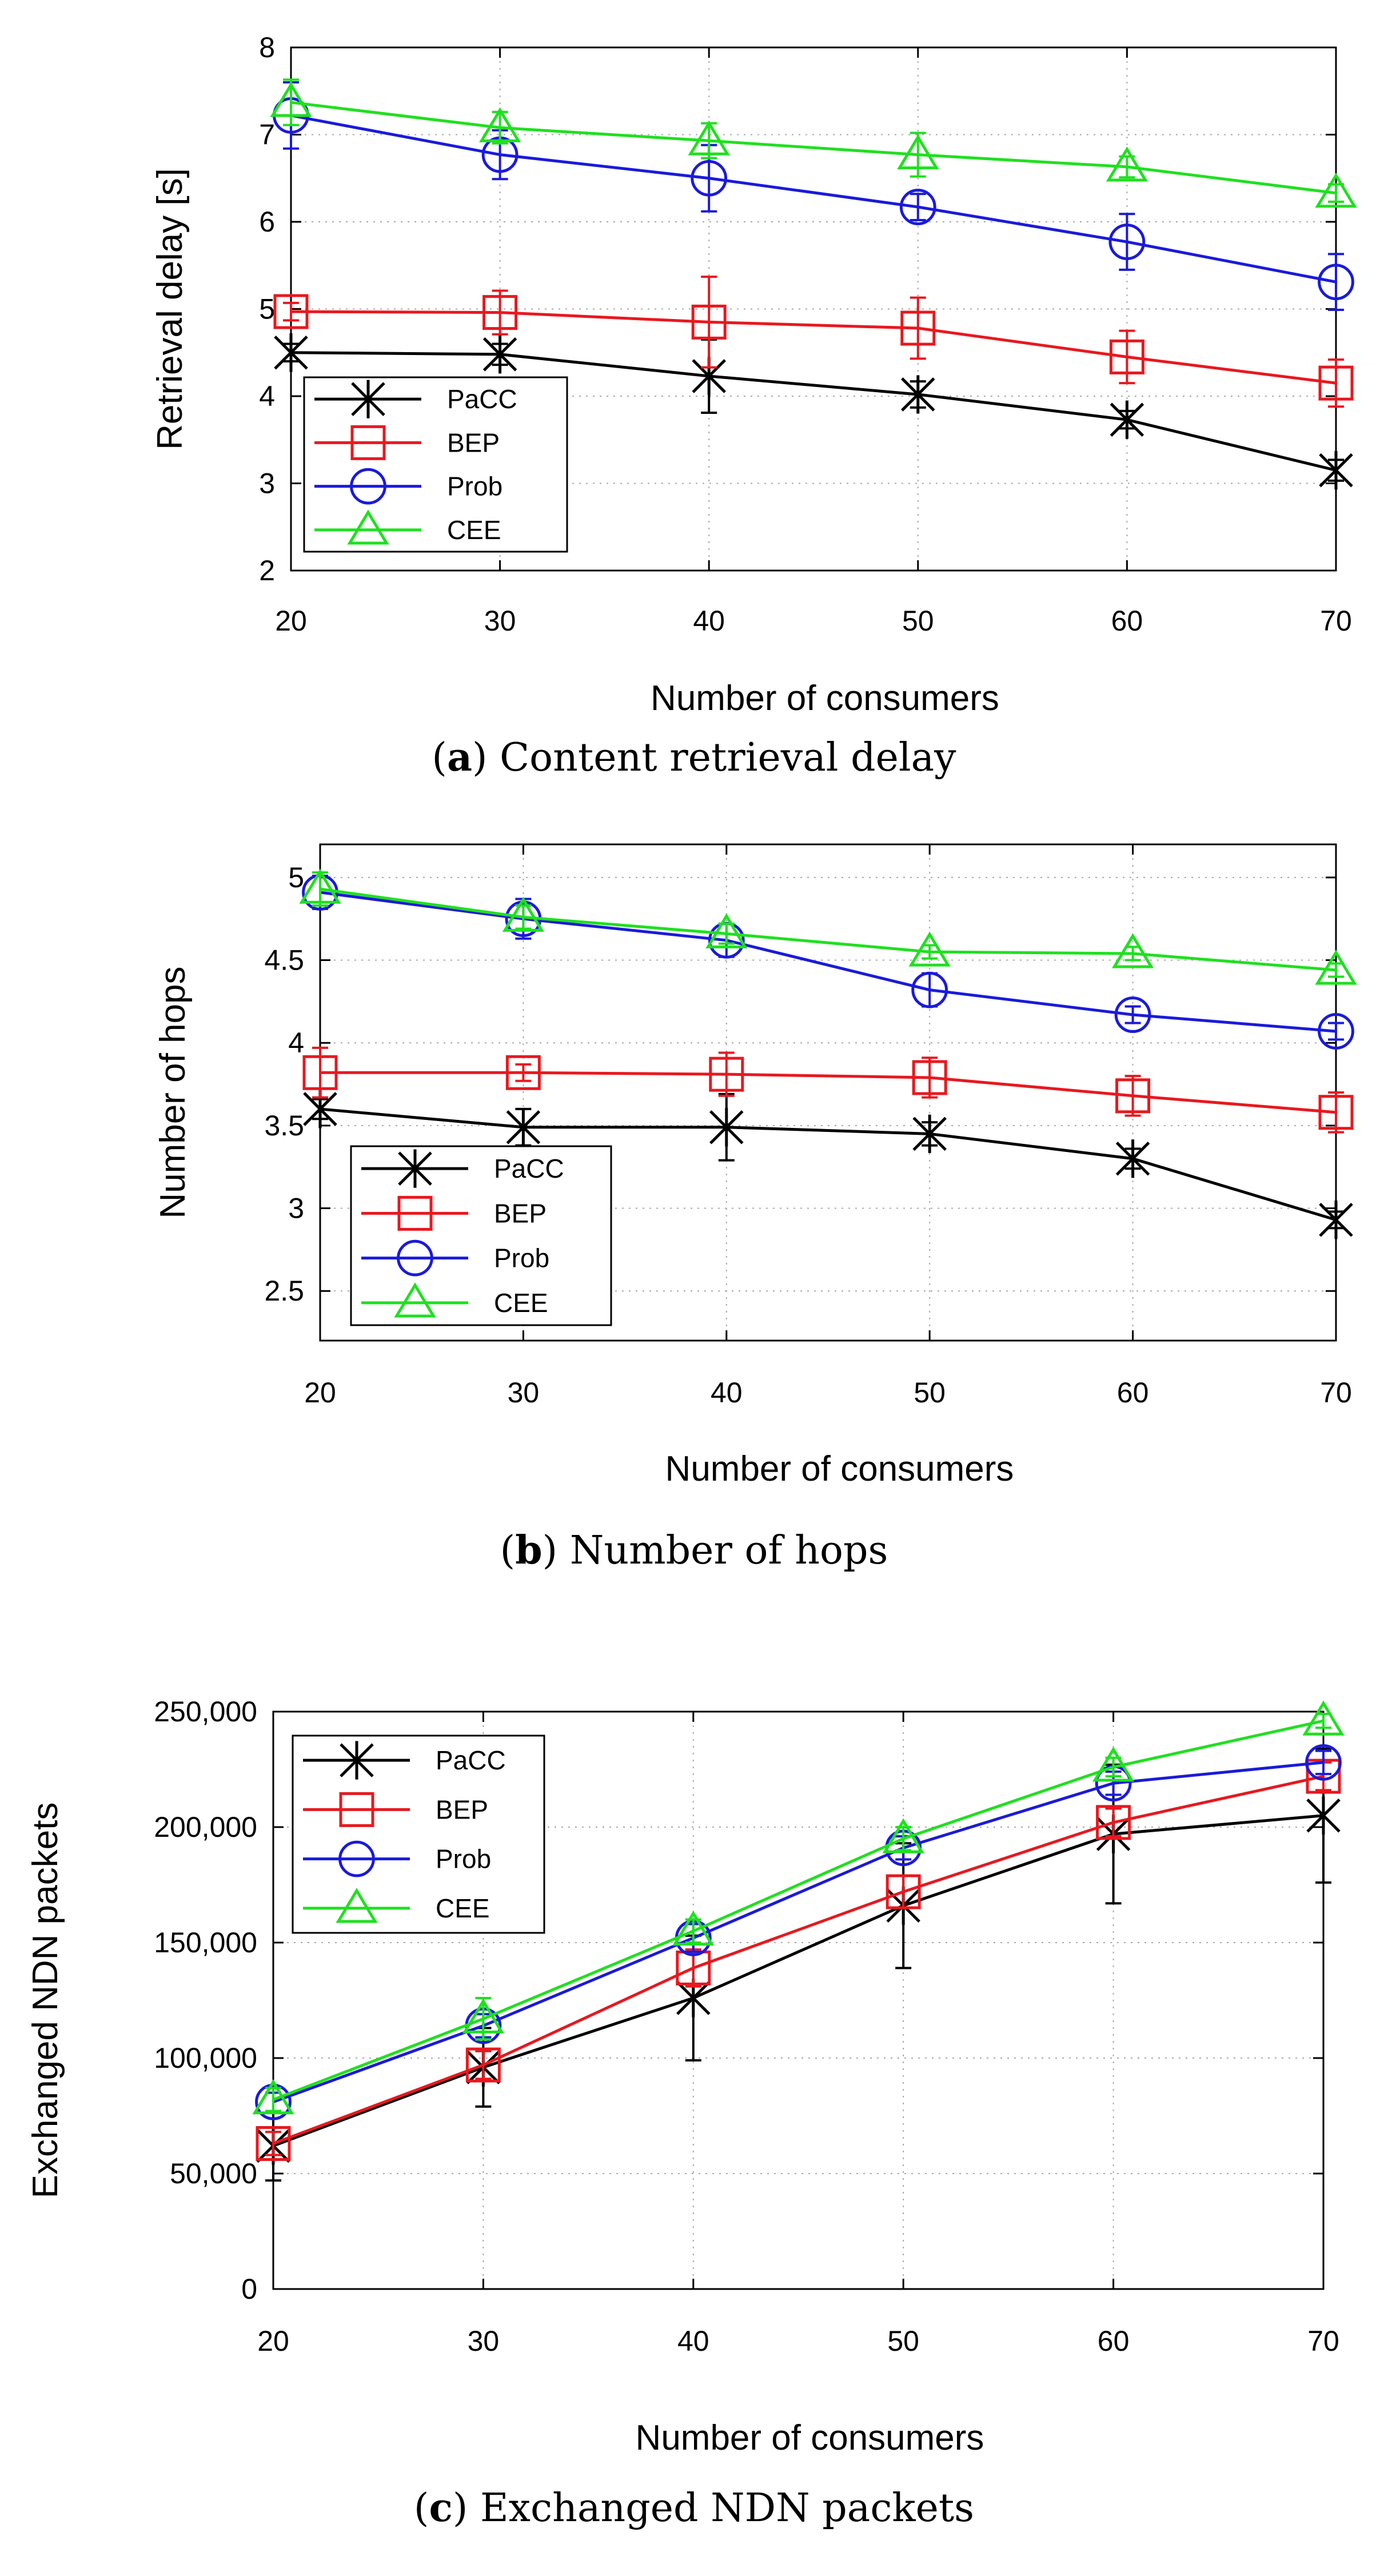 The height and width of the screenshot is (2576, 1388). I want to click on x-tick-label: 70, so click(1336, 1393).